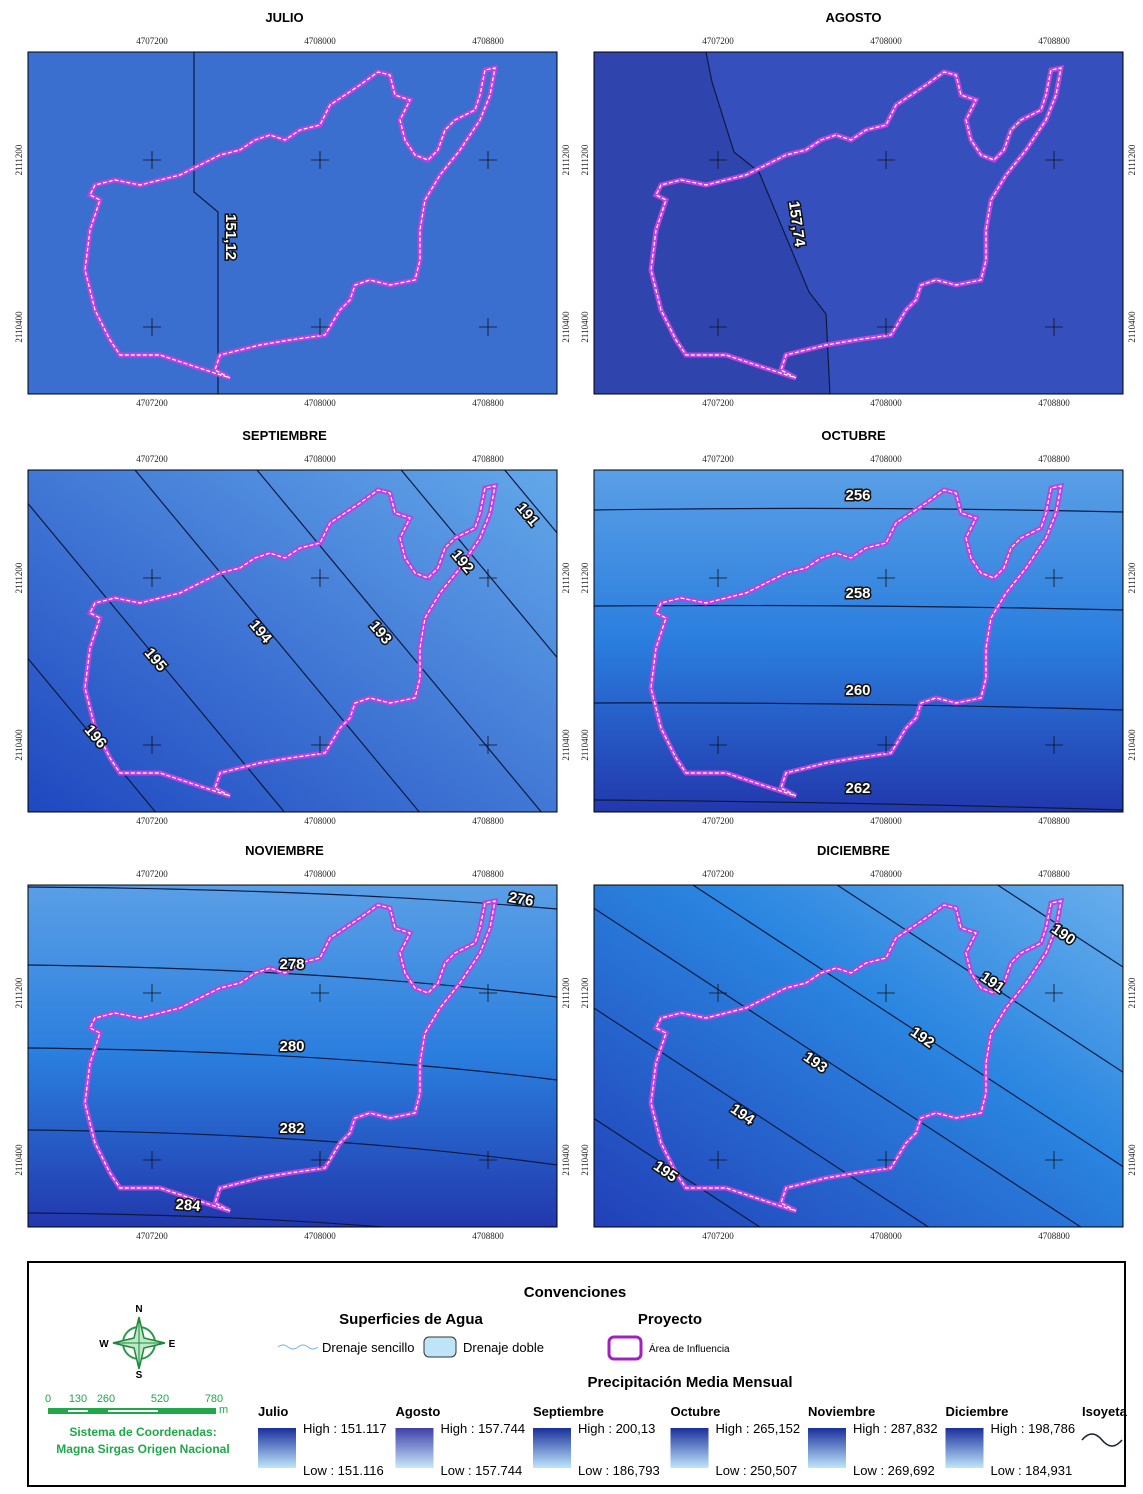 Image resolution: width=1143 pixels, height=1494 pixels. I want to click on compass, so click(139, 1343).